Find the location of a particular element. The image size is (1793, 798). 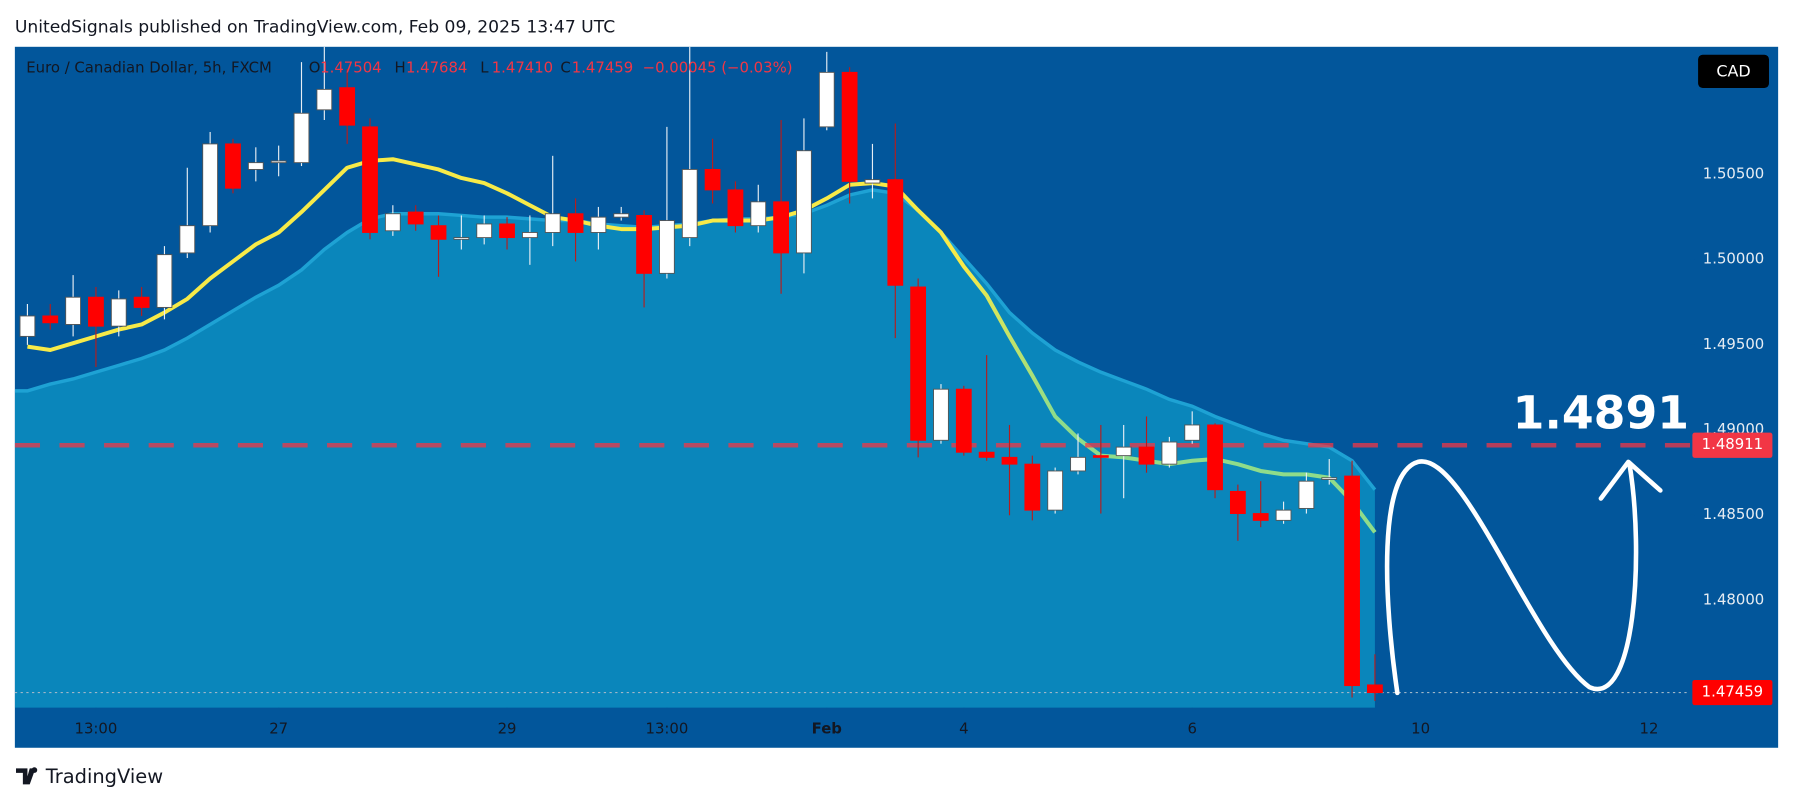

x-tick-label: 10 is located at coordinates (1420, 728).